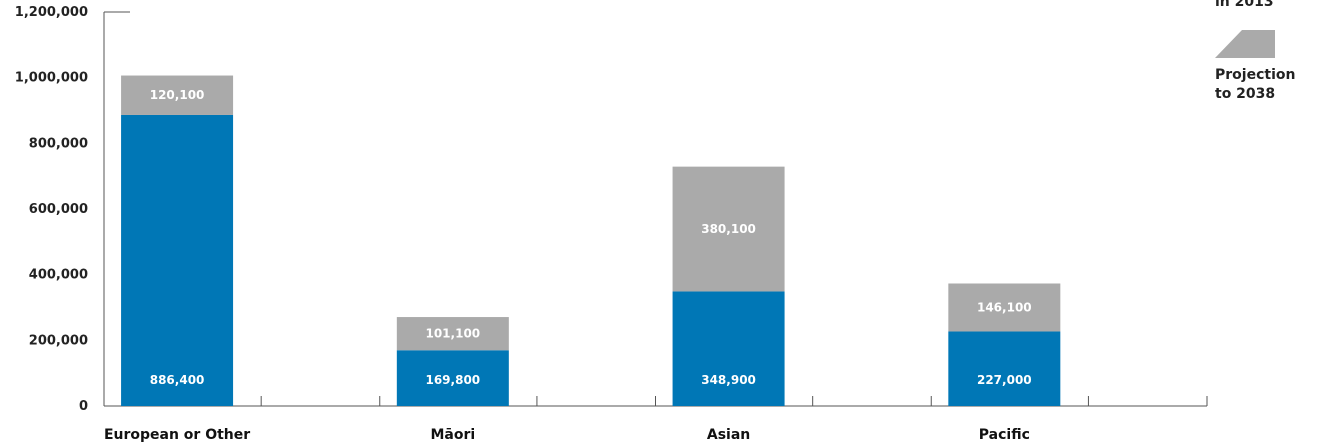  Describe the element at coordinates (58, 275) in the screenshot. I see `y-tick-label: 400,000` at that location.